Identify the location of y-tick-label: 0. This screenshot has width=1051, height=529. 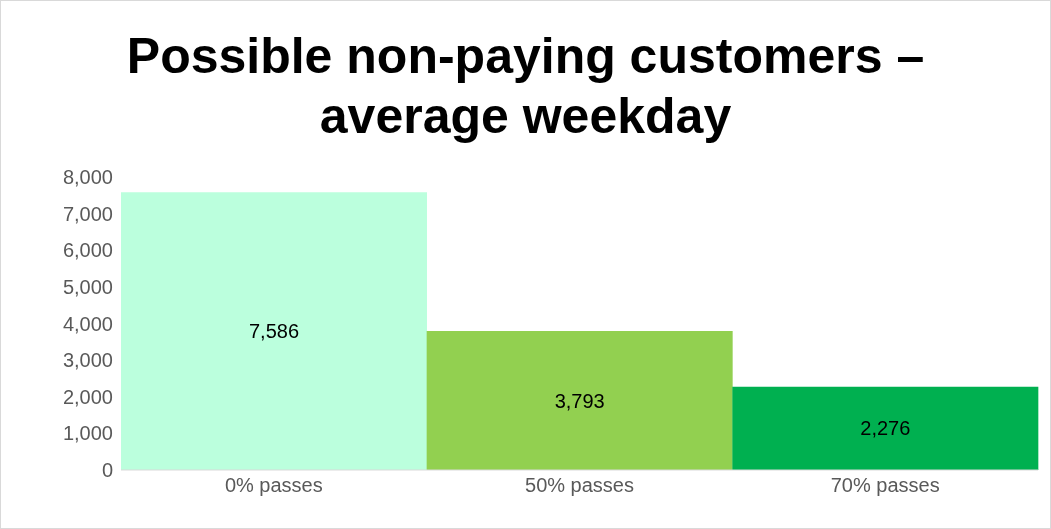
(107, 470).